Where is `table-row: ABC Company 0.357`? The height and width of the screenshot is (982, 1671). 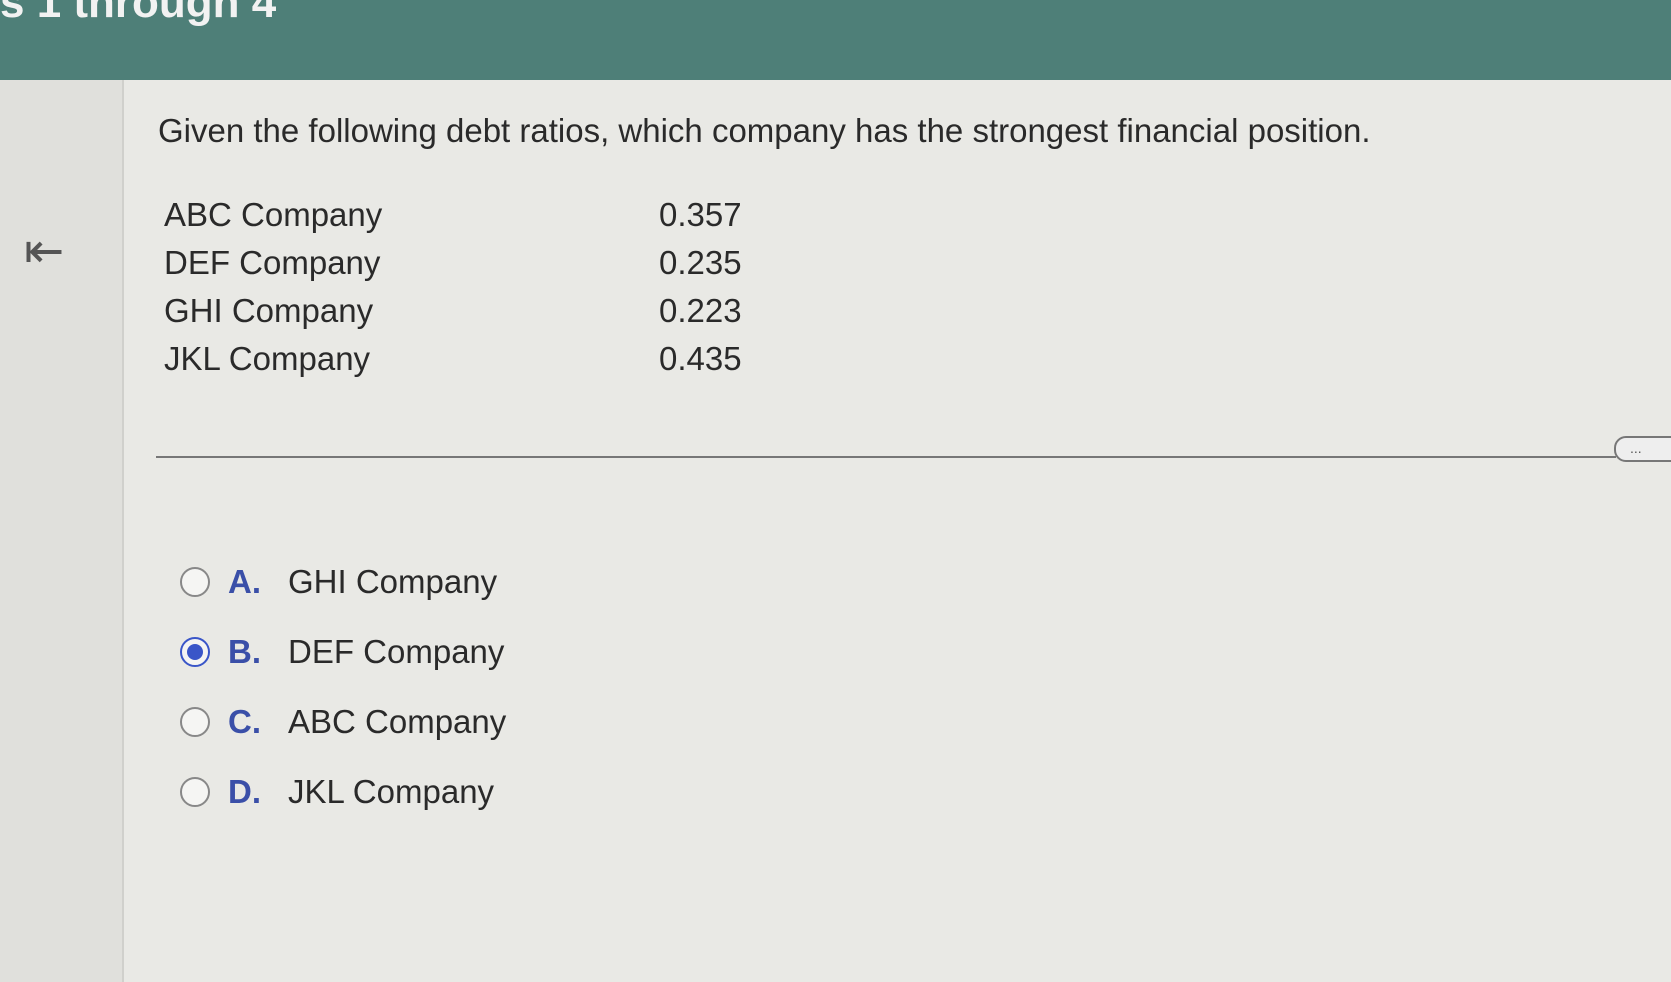
table-row: ABC Company 0.357 is located at coordinates (453, 215).